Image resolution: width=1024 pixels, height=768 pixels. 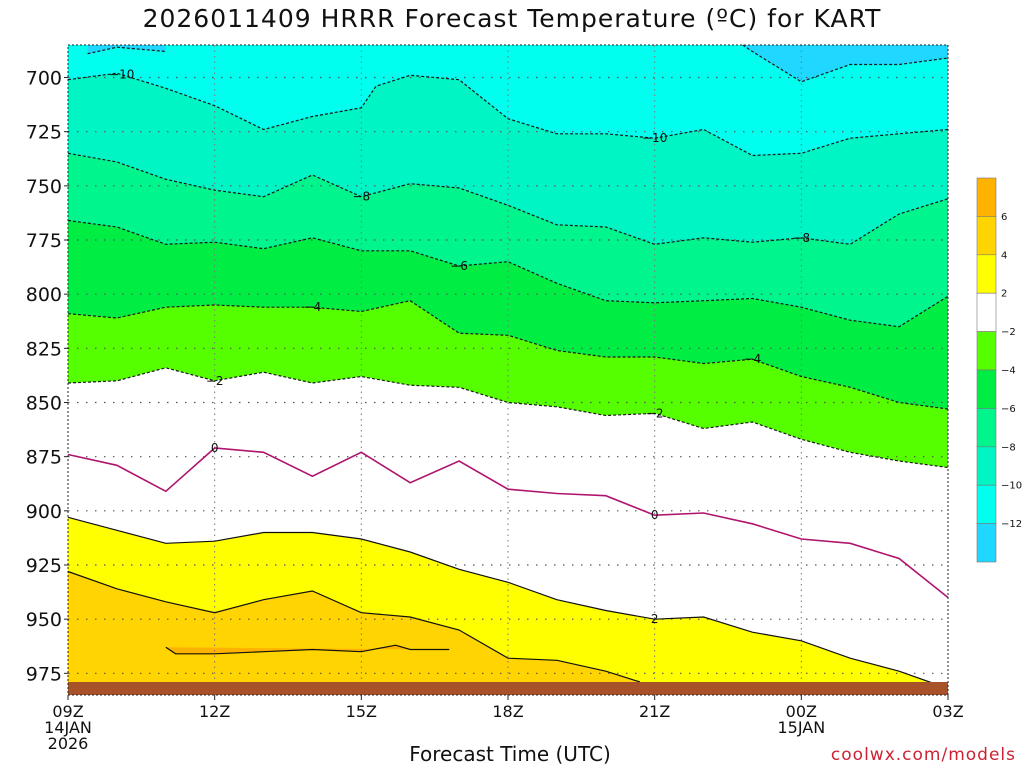 What do you see at coordinates (654, 711) in the screenshot?
I see `x-tick-label-12-0: 21Z` at bounding box center [654, 711].